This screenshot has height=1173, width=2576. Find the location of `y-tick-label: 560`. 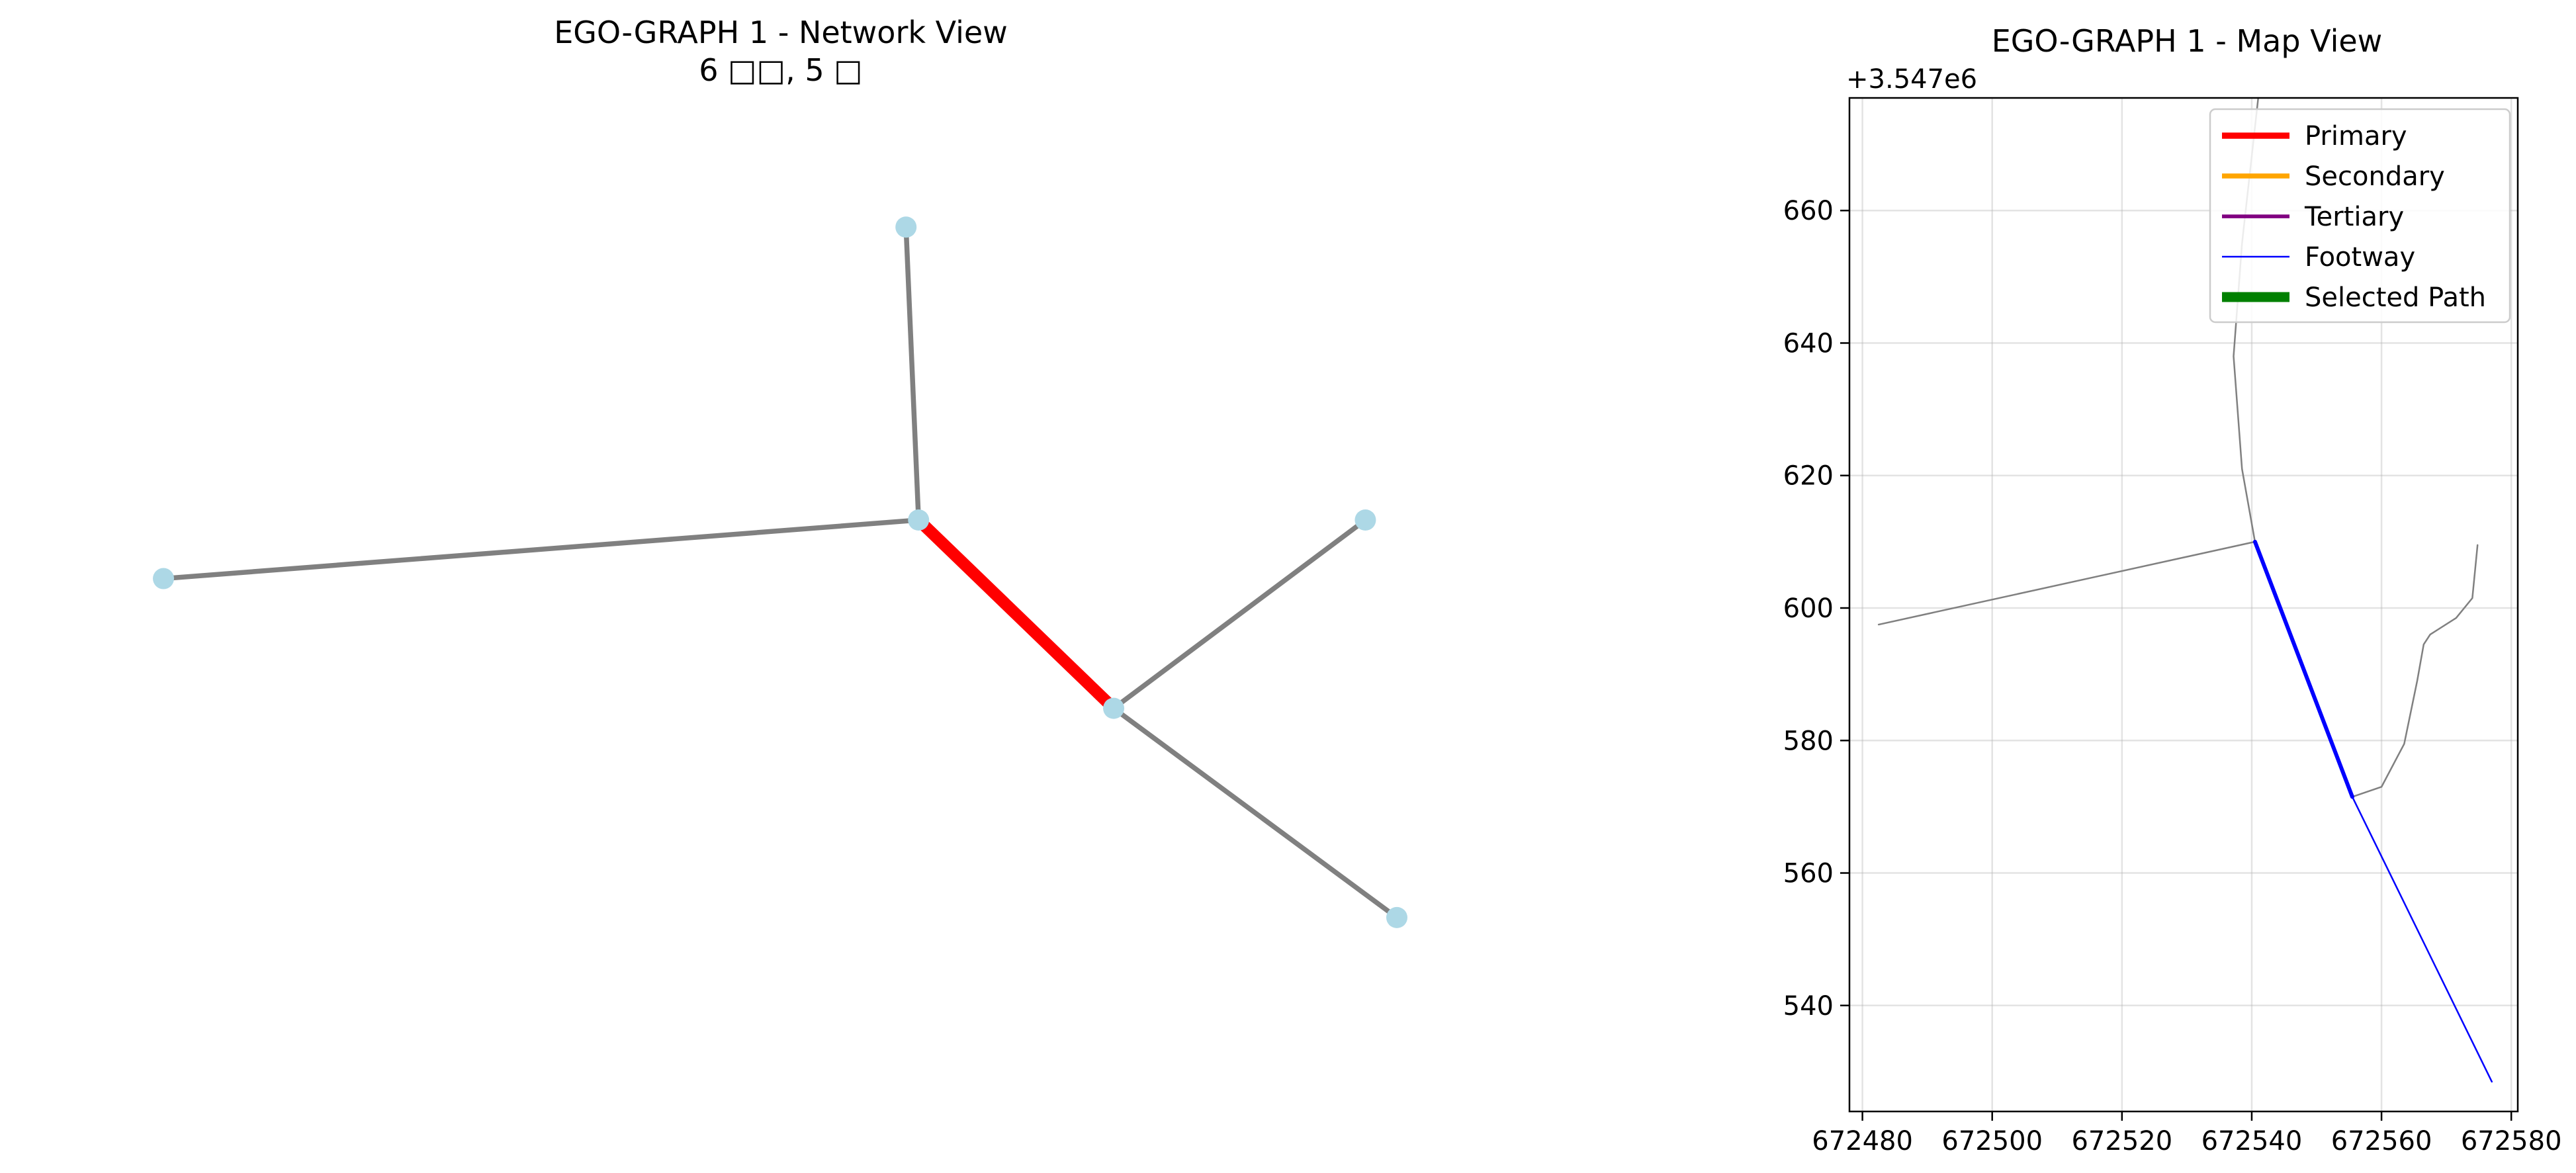

y-tick-label: 560 is located at coordinates (1808, 874).